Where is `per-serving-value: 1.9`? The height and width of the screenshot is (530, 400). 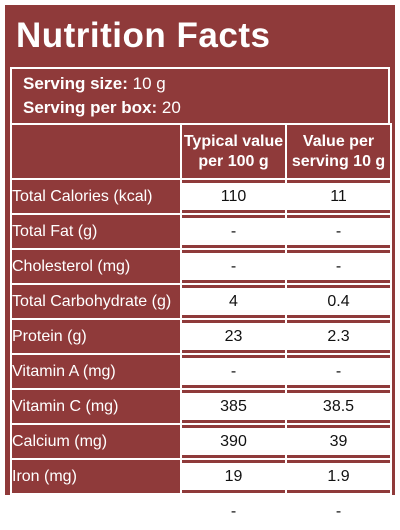 per-serving-value: 1.9 is located at coordinates (338, 476).